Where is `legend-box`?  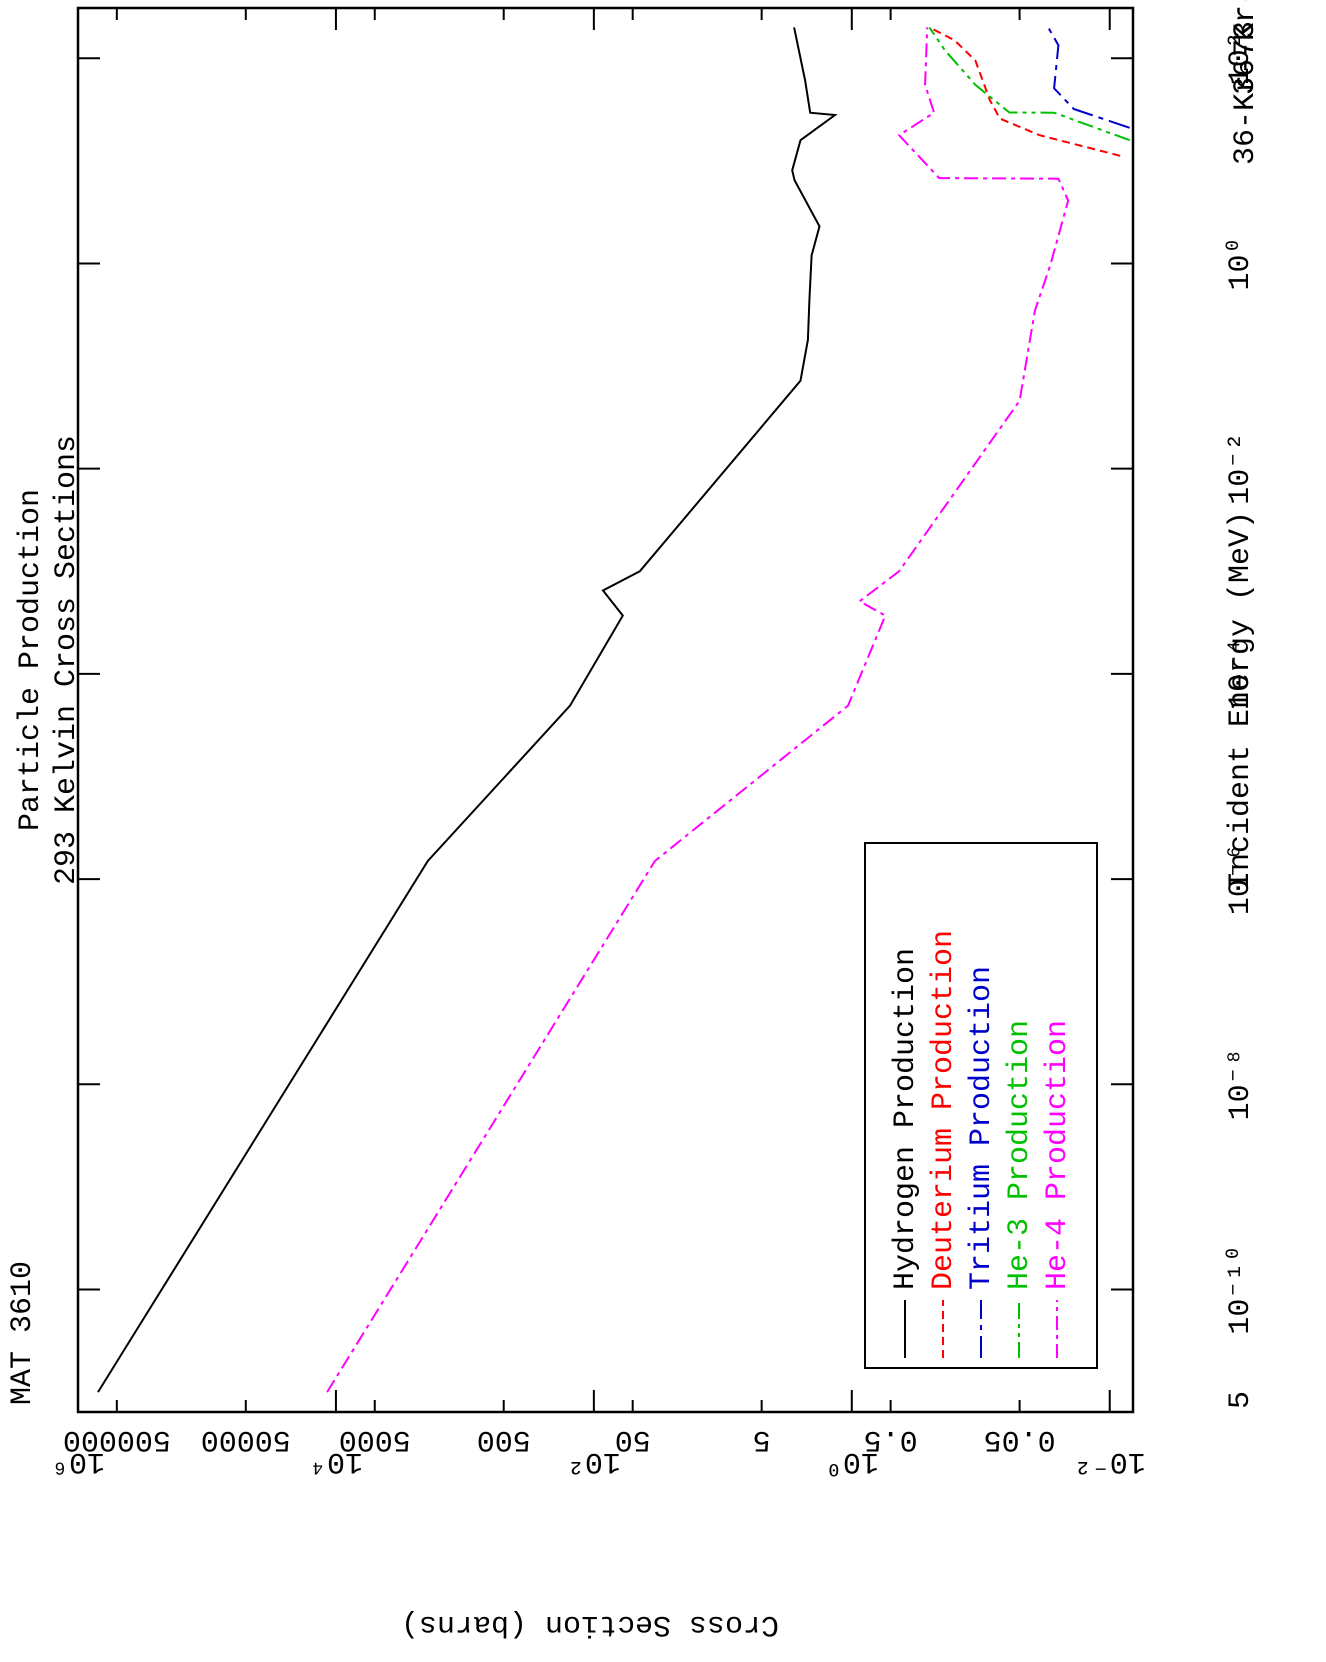 legend-box is located at coordinates (981, 1105).